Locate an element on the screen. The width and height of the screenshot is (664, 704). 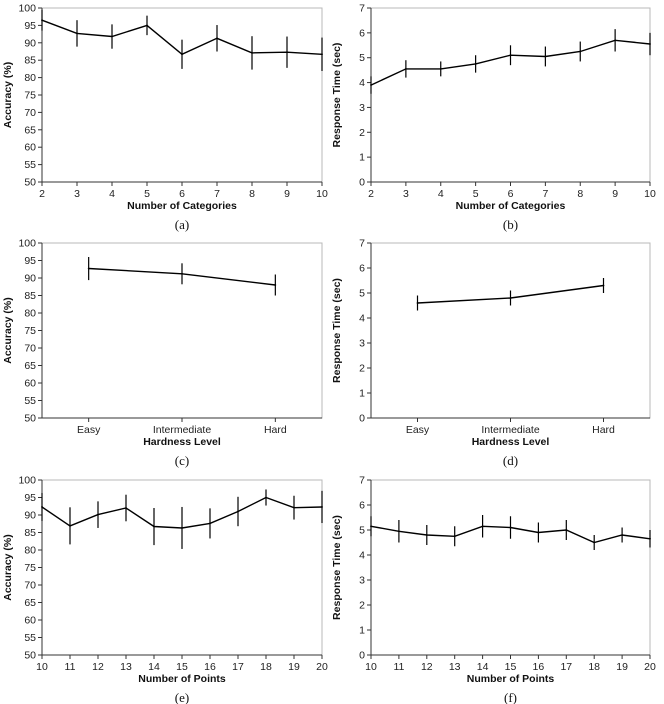
panel-caption: (e) is located at coordinates (182, 697).